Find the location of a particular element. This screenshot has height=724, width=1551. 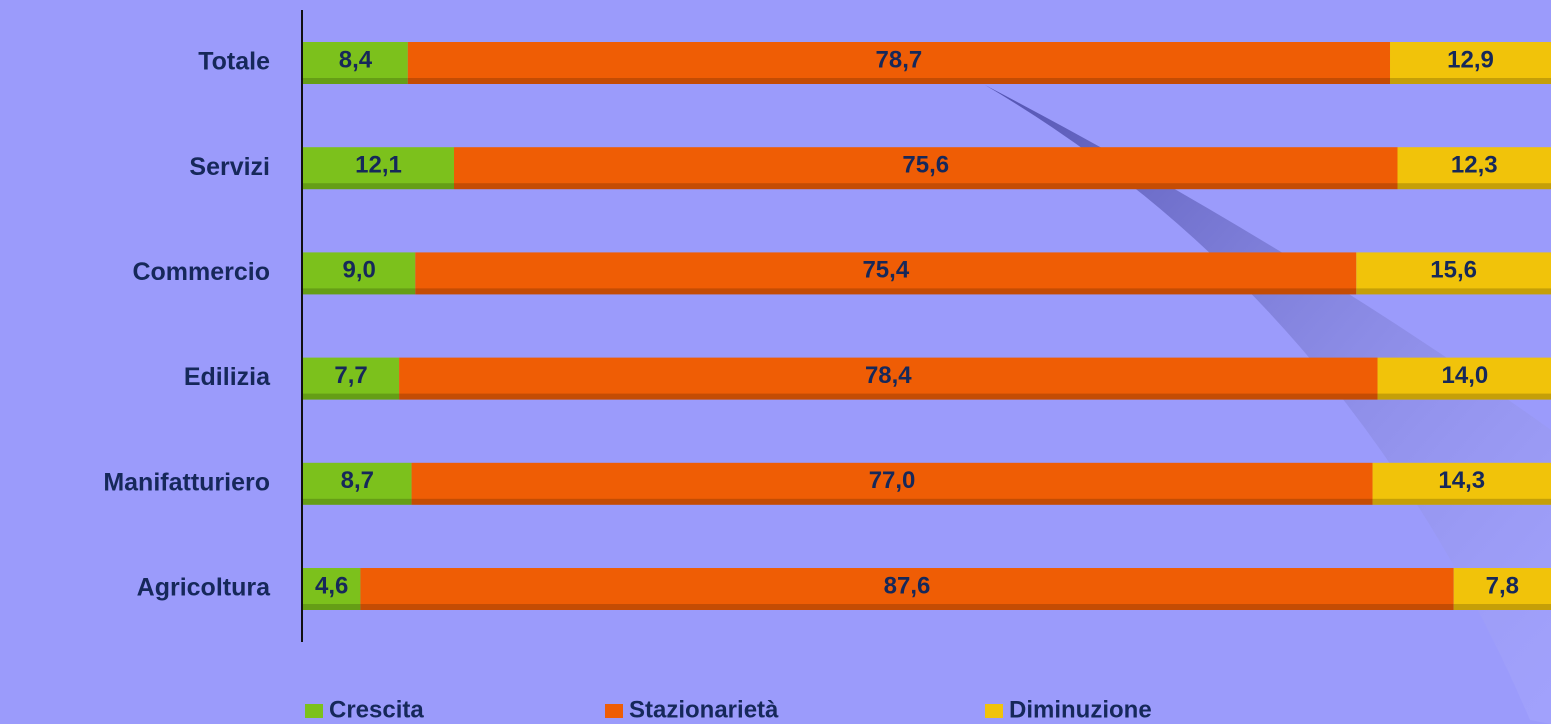

value-label: 4,6 is located at coordinates (331, 585).